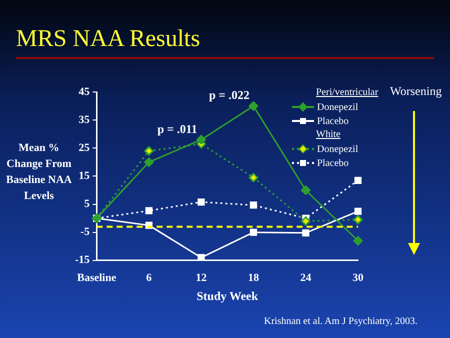  Describe the element at coordinates (84, 120) in the screenshot. I see `y-tick-label: 35` at that location.